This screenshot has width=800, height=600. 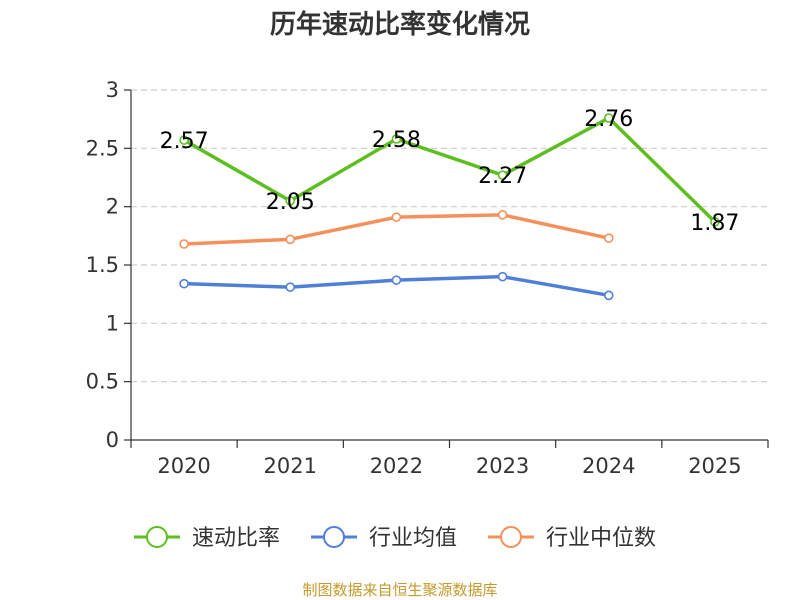 I want to click on legend-item-0: 速动比率, so click(x=207, y=538).